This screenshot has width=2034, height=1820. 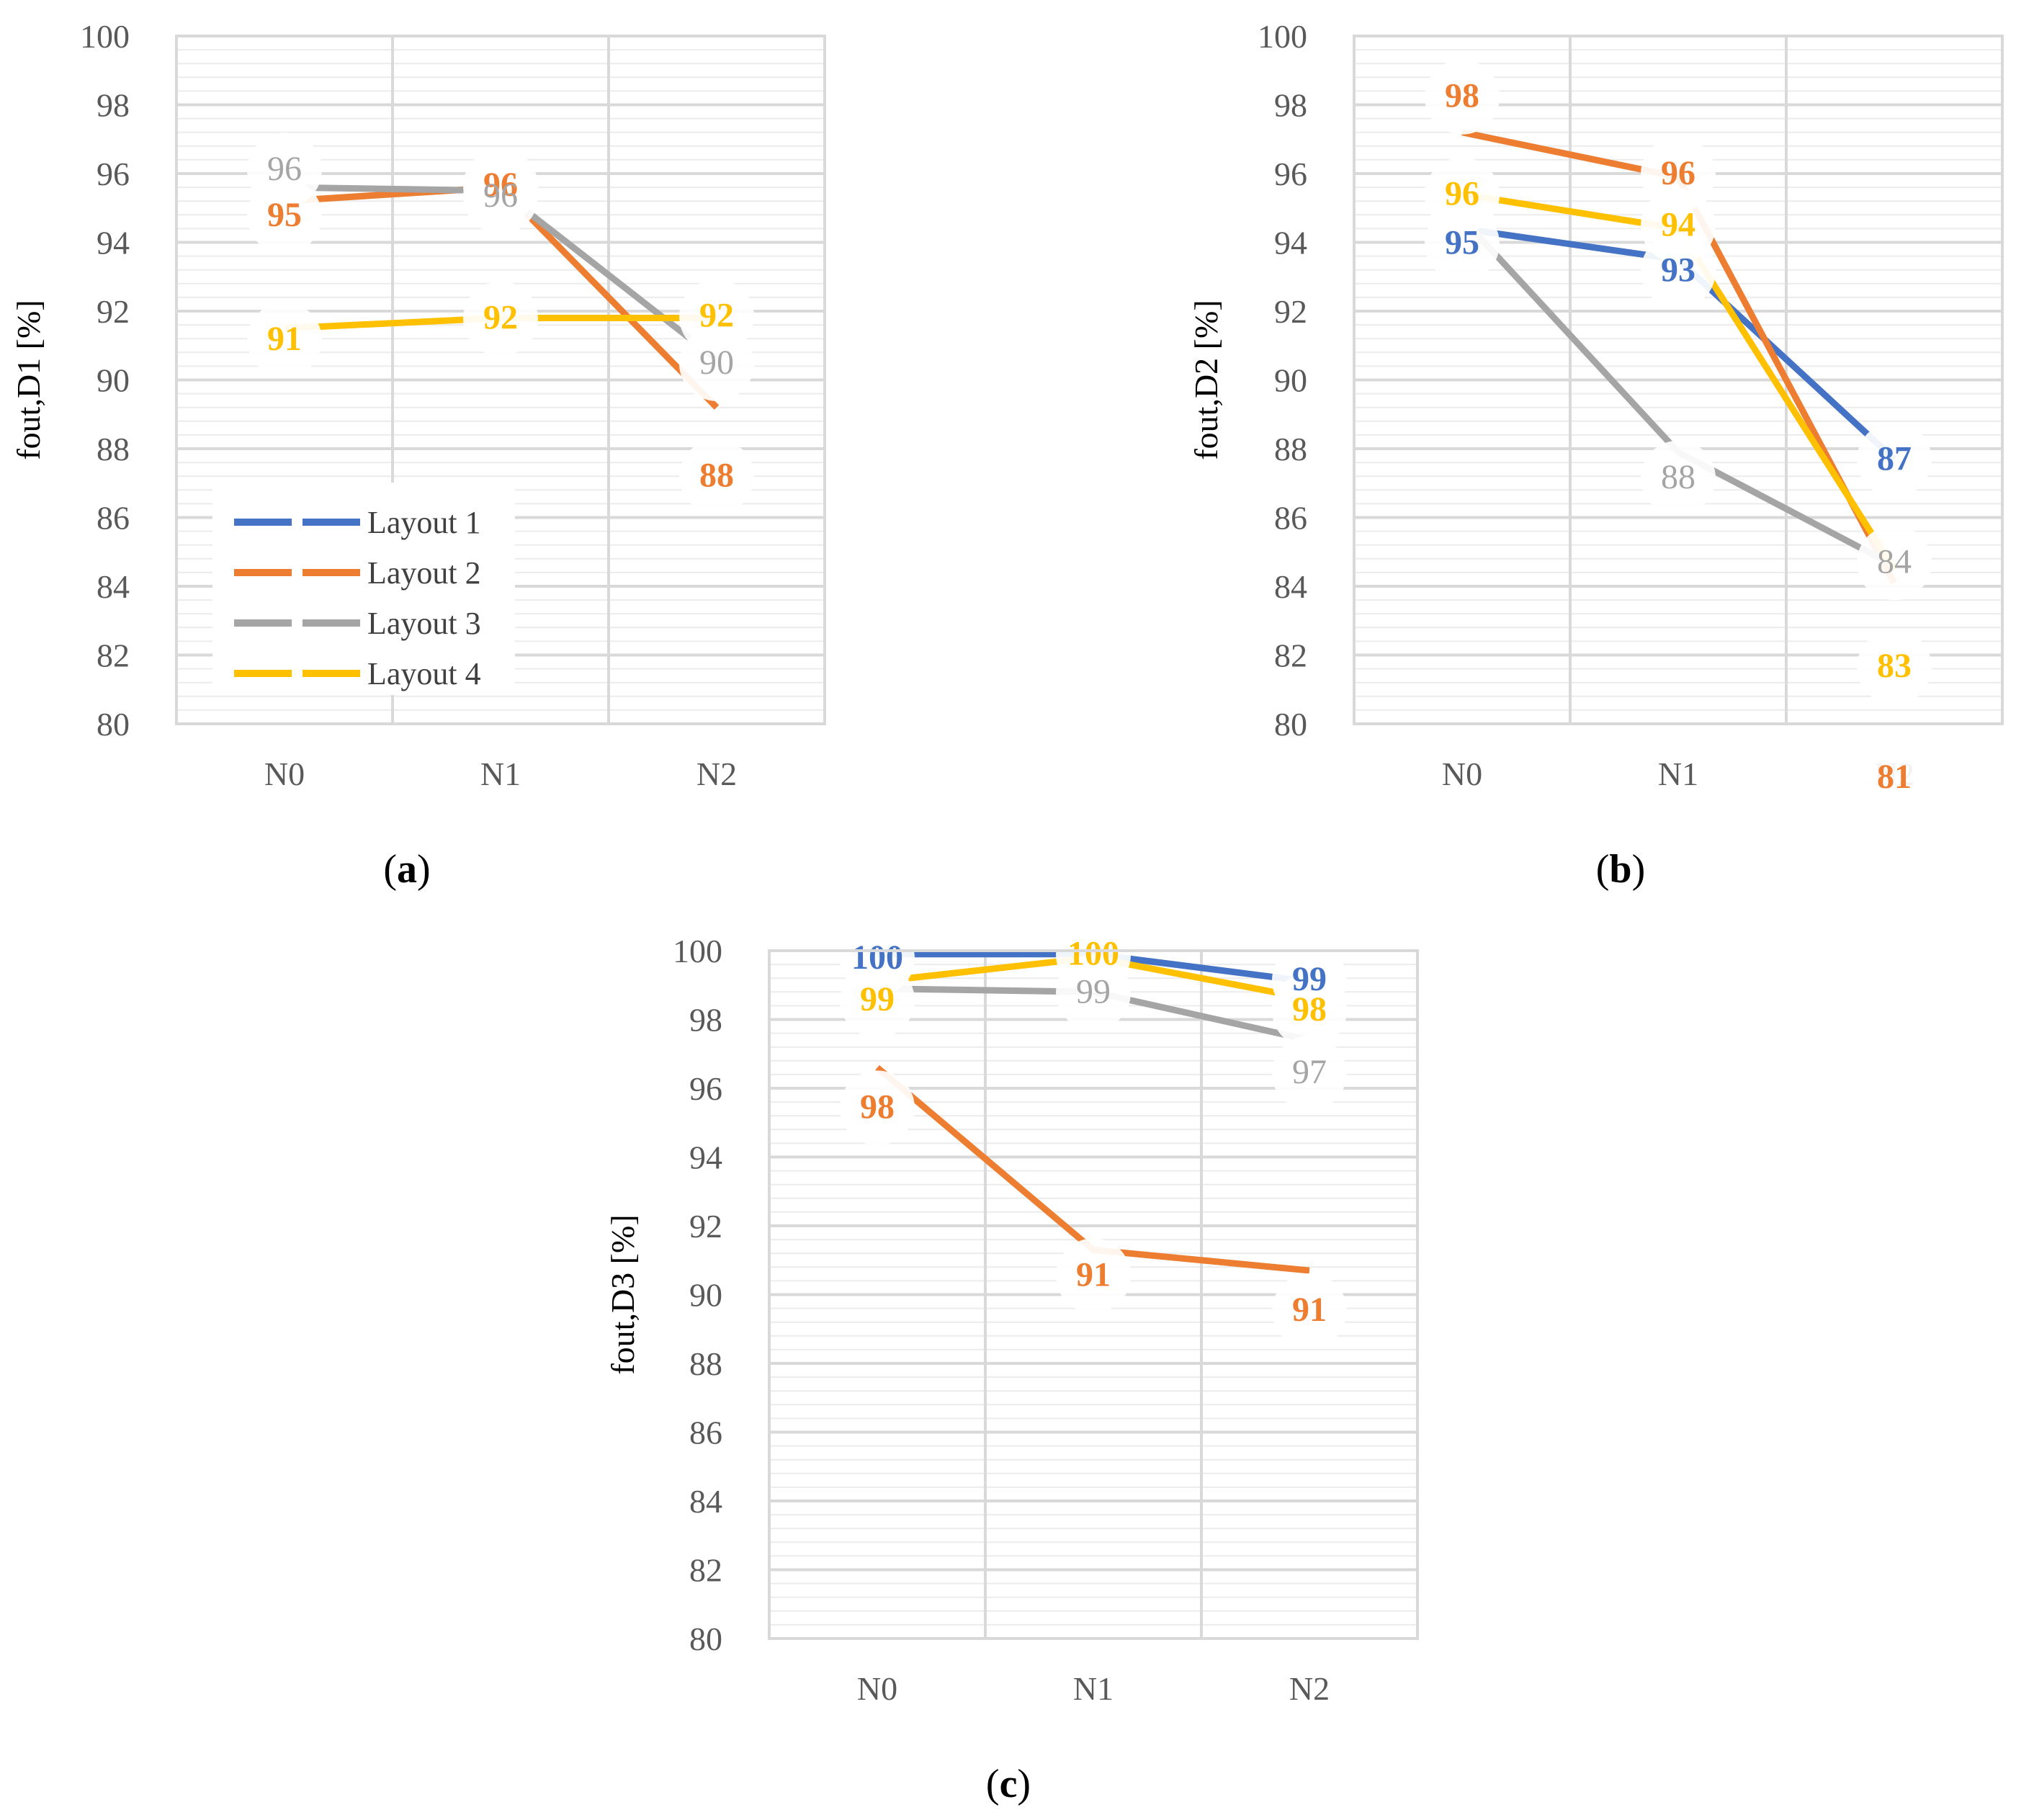 I want to click on data-label-layout-4: 91, so click(x=284, y=339).